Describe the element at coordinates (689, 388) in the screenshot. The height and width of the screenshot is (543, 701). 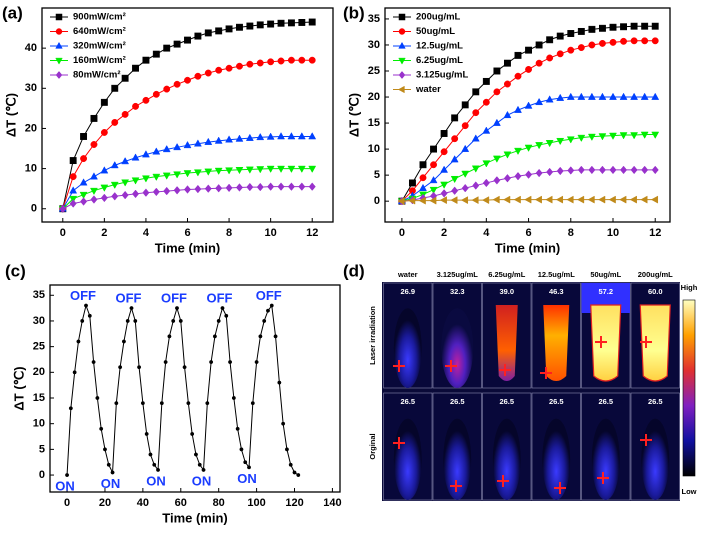
I see `colorbar` at that location.